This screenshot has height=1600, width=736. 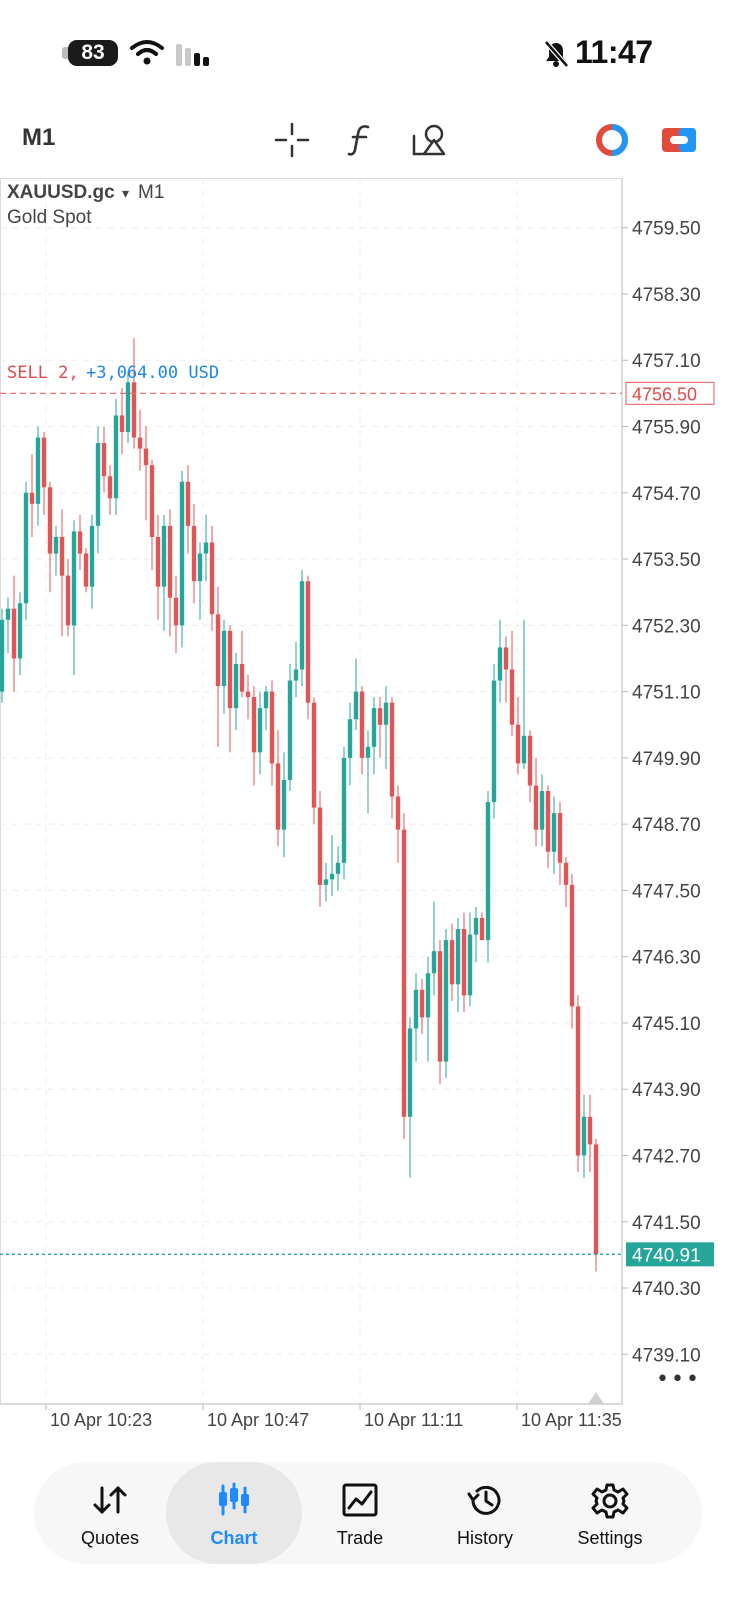 What do you see at coordinates (110, 1513) in the screenshot?
I see `nav-quotes: Quotes` at bounding box center [110, 1513].